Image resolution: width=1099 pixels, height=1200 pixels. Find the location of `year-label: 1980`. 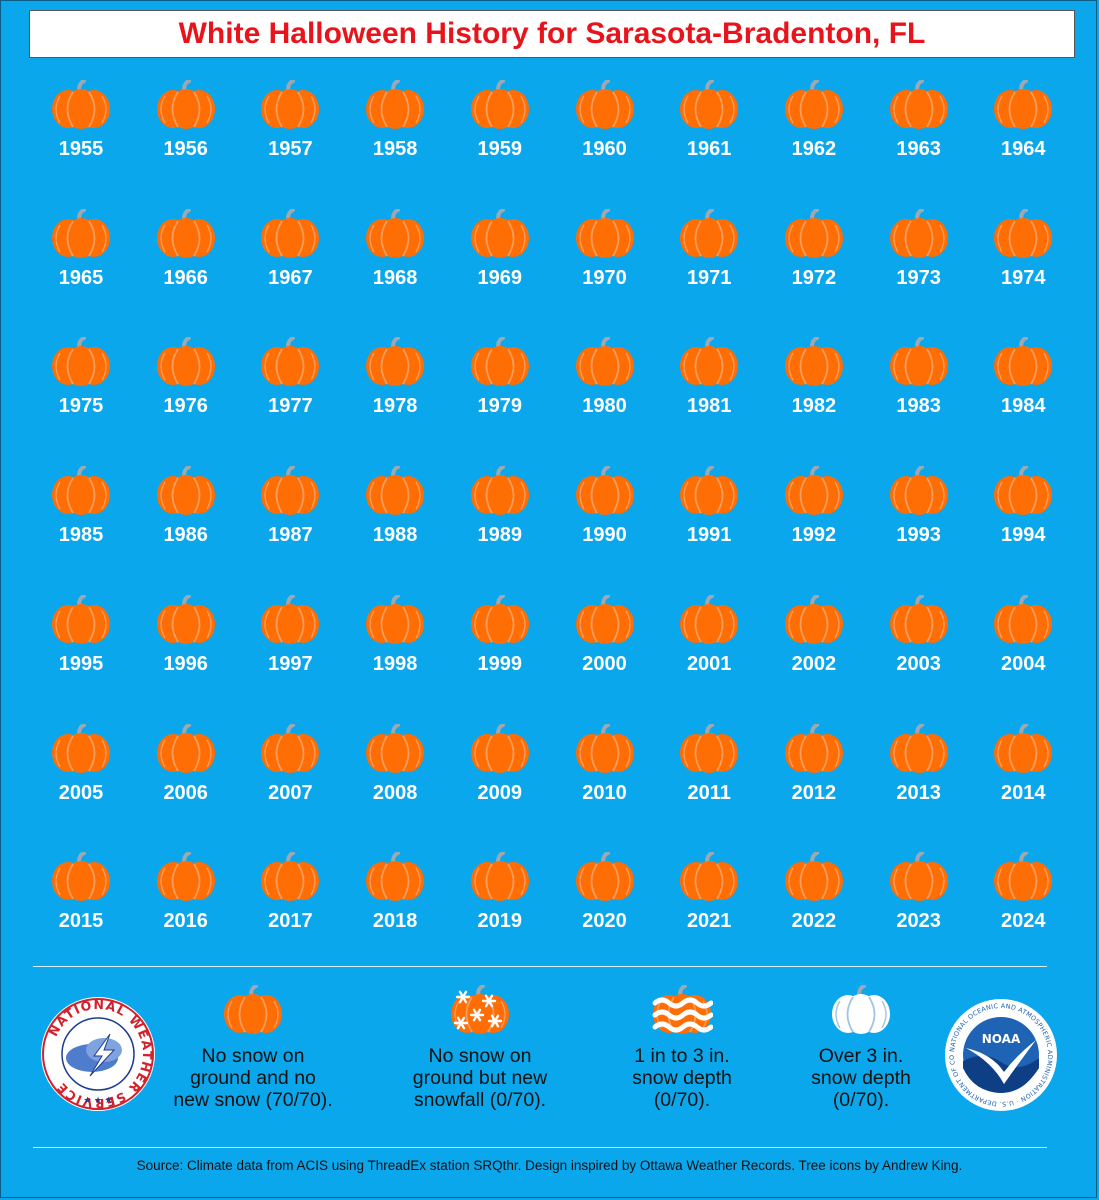

year-label: 1980 is located at coordinates (604, 406).